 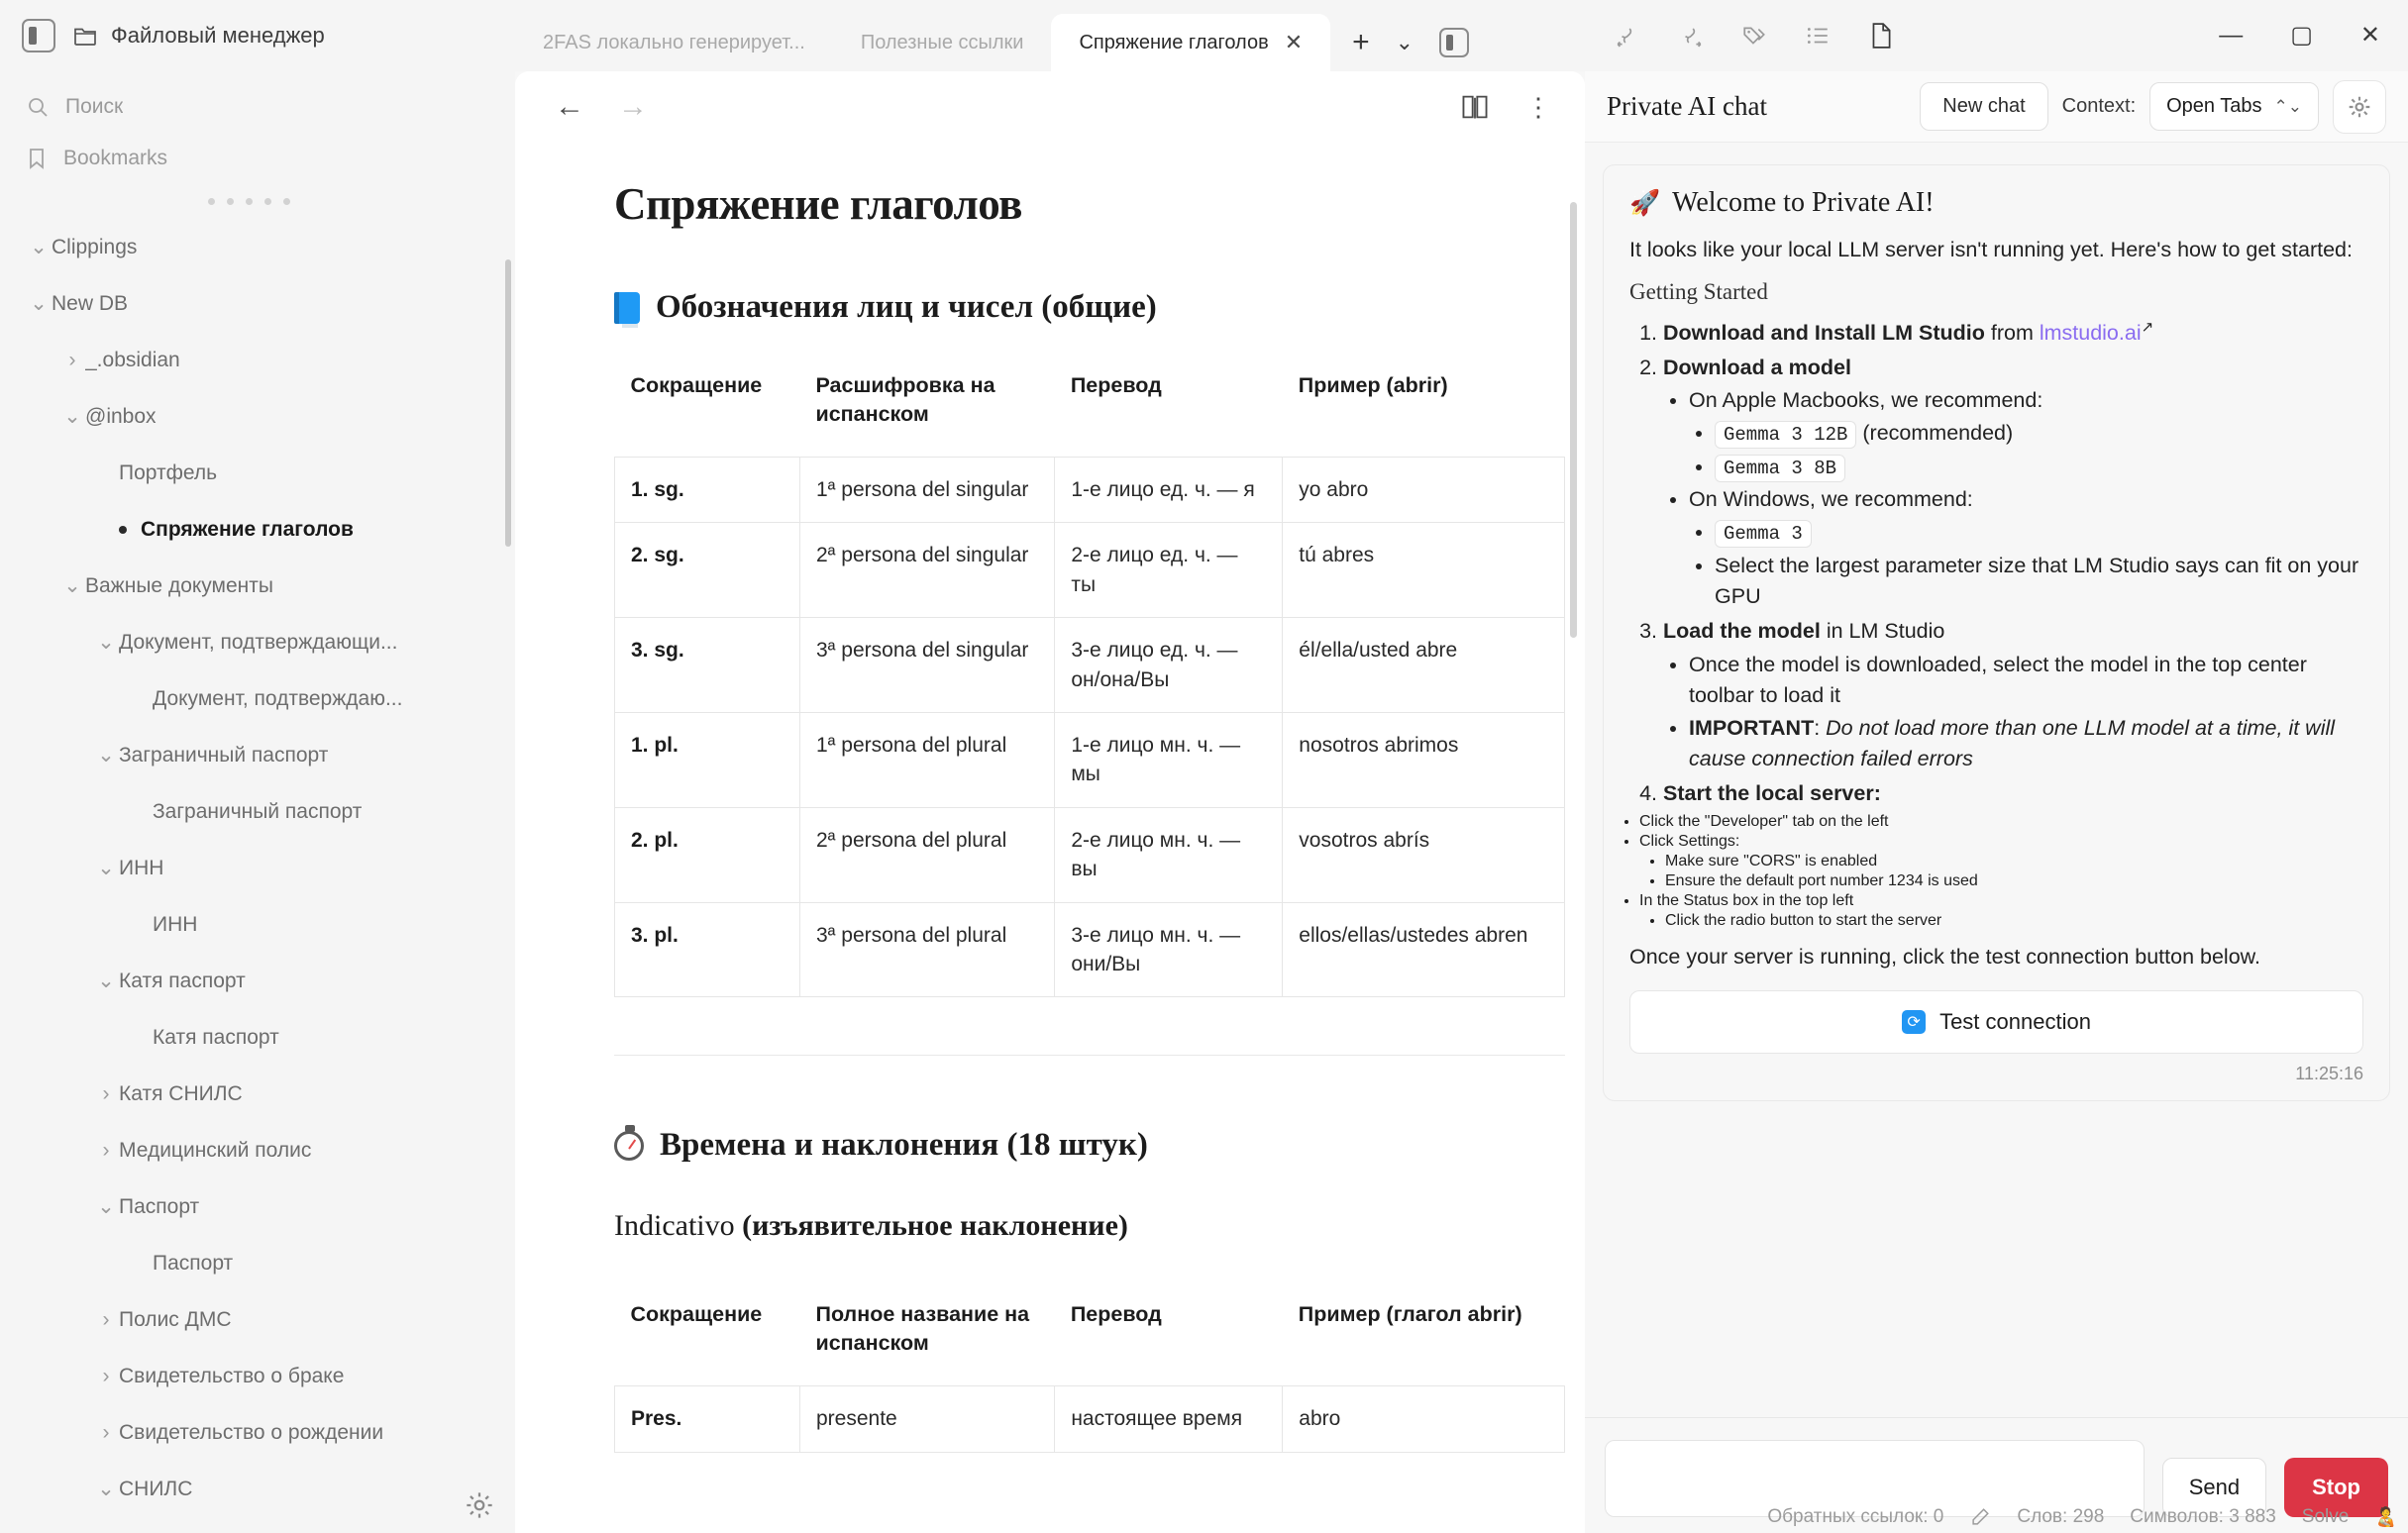 What do you see at coordinates (1831, 499) in the screenshot?
I see `win-line-text: On Windows, we recommend:` at bounding box center [1831, 499].